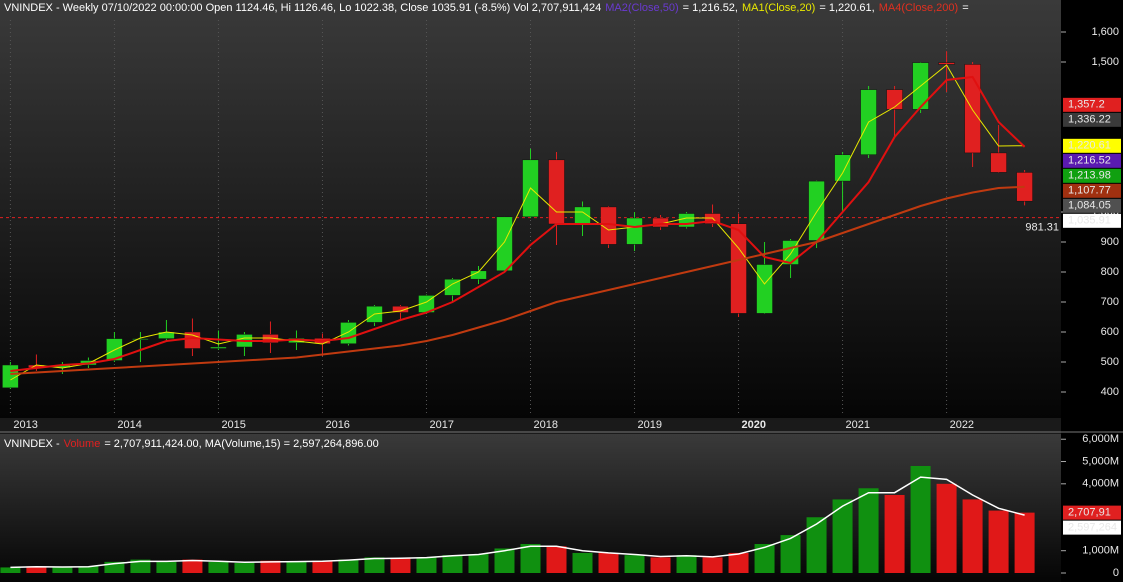  Describe the element at coordinates (1110, 272) in the screenshot. I see `y-tick-label: 800` at that location.